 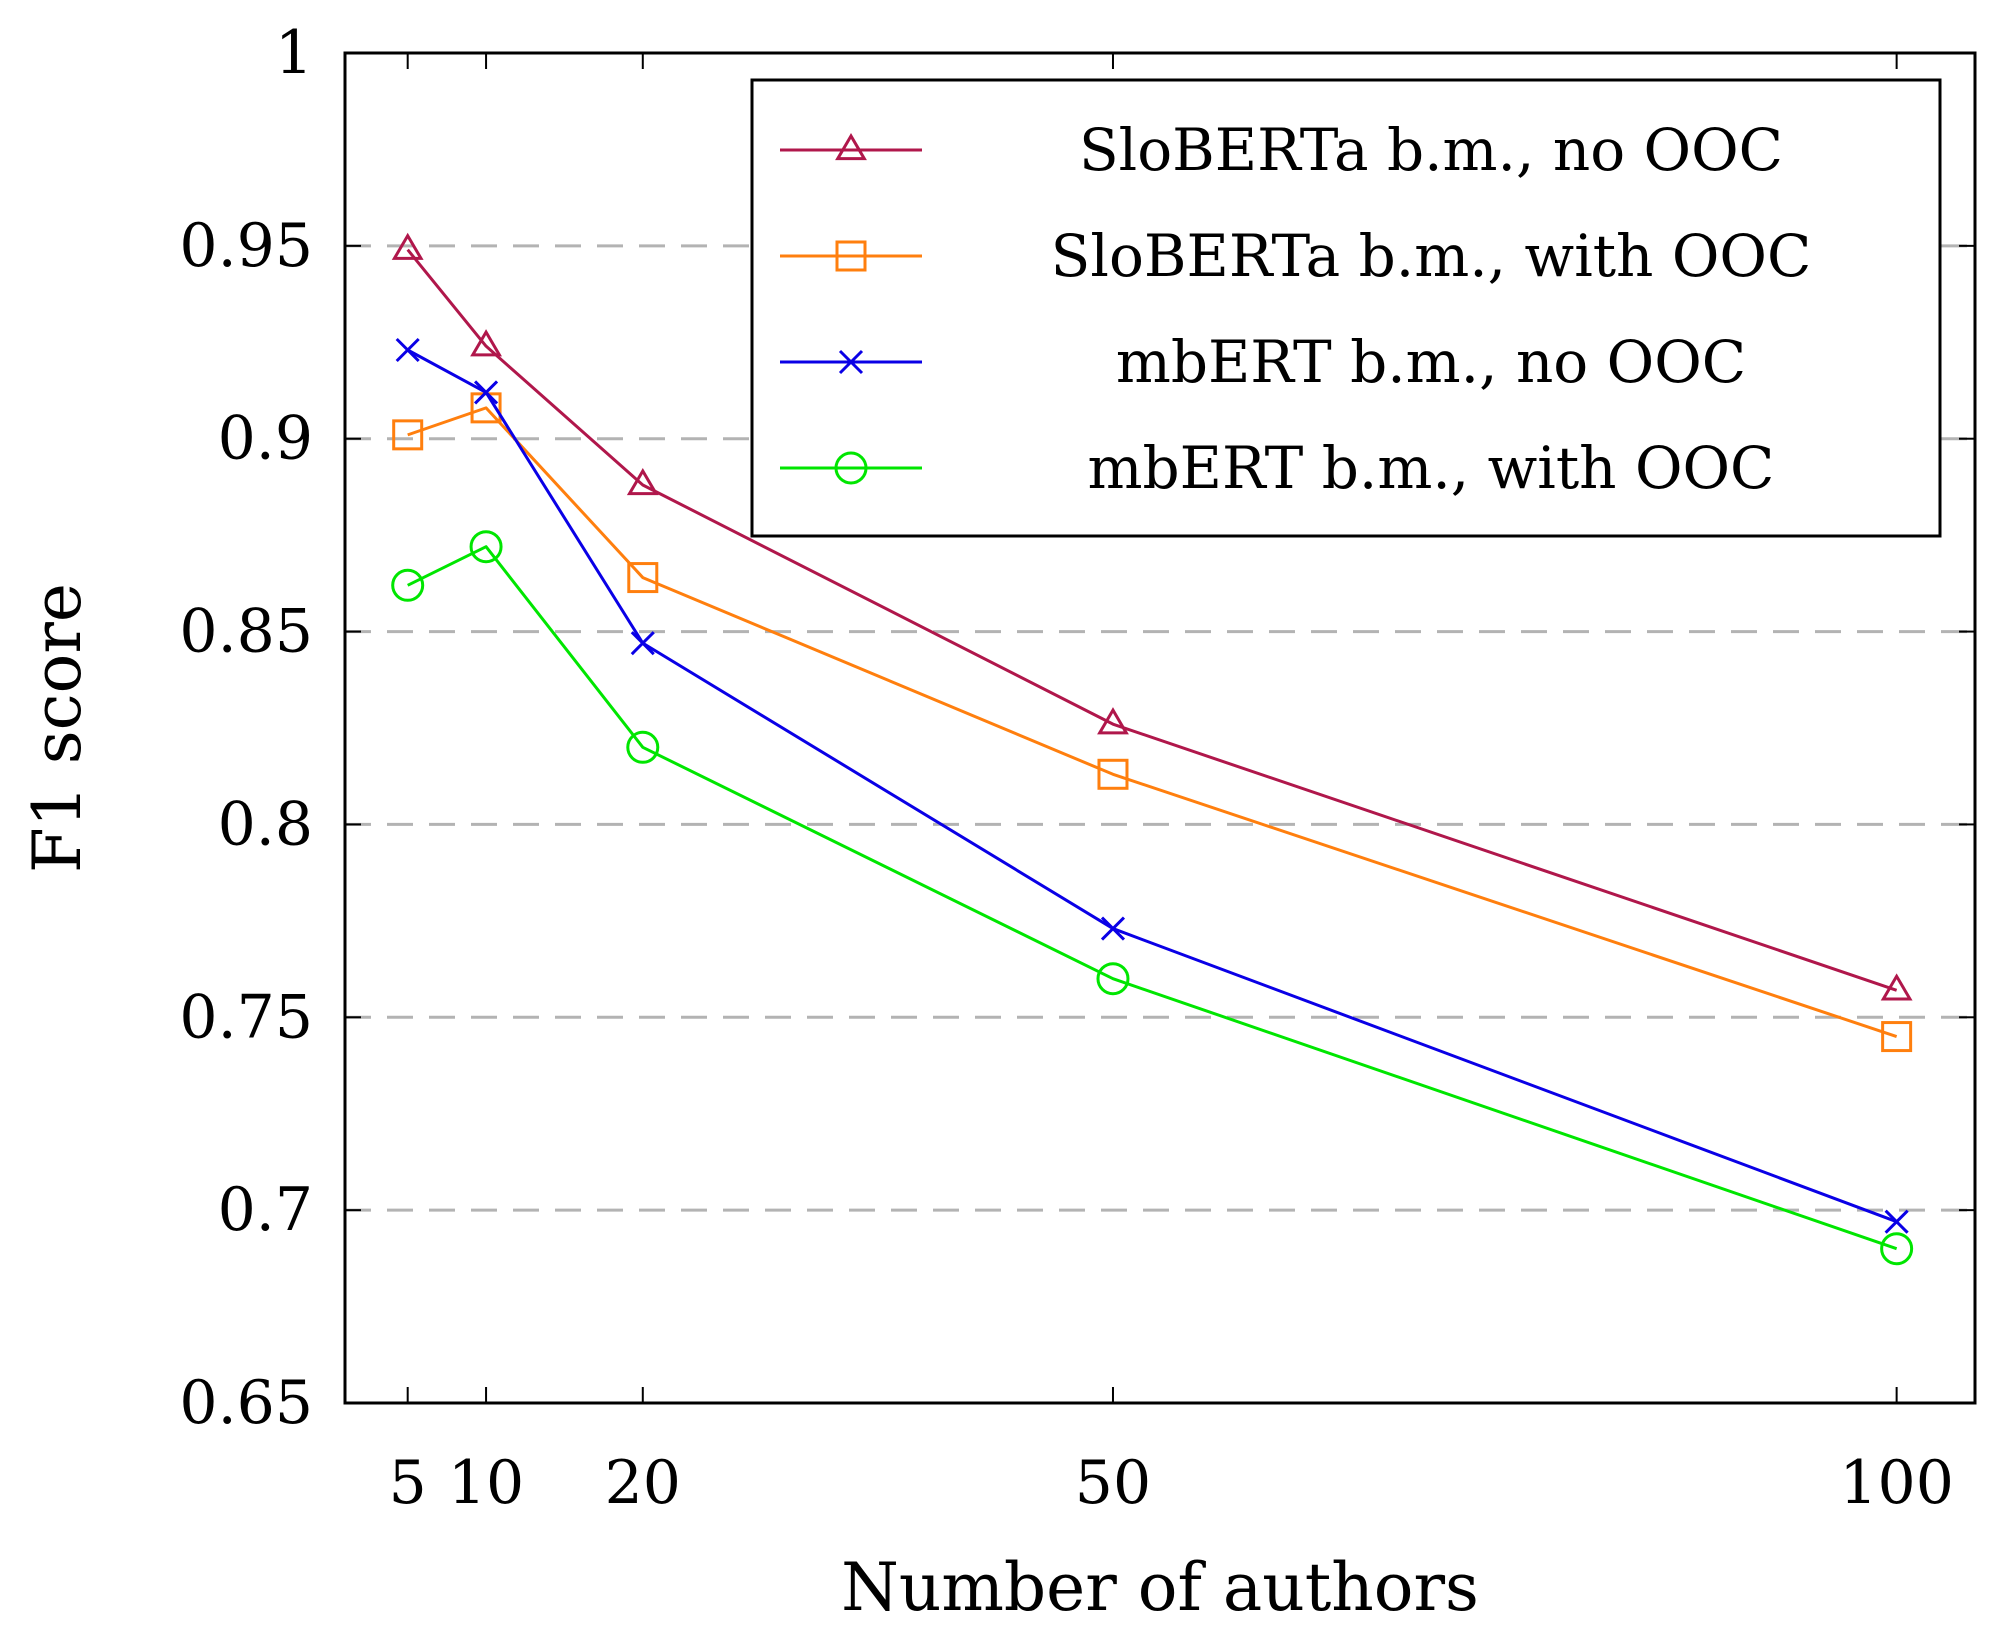 I want to click on legend-item: SloBERTa b.m., with OOC, so click(x=1295, y=256).